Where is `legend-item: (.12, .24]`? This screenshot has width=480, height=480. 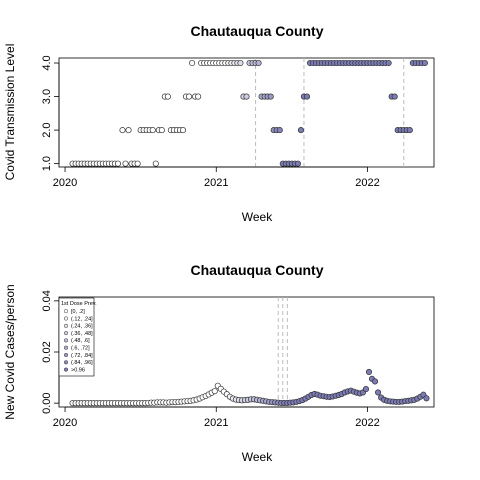 legend-item: (.12, .24] is located at coordinates (82, 319).